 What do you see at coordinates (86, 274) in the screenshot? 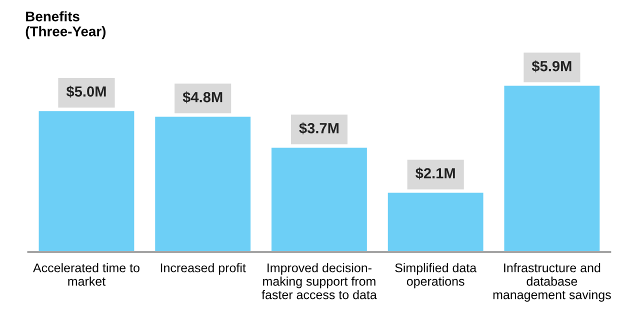
I see `x-tick-label: Accelerated time to market` at bounding box center [86, 274].